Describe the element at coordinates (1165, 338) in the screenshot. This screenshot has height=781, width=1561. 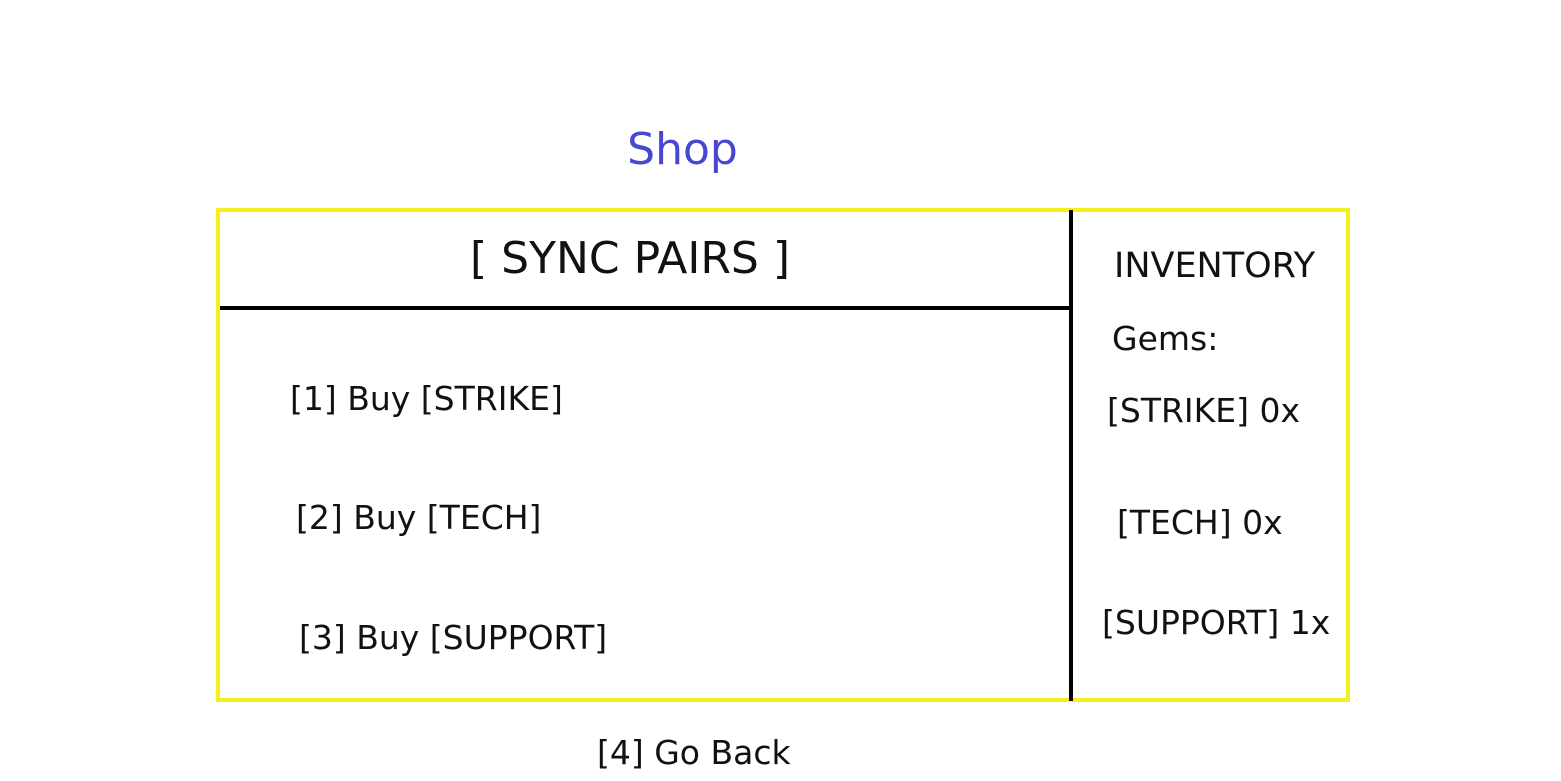
I see `gems-label: Gems:` at that location.